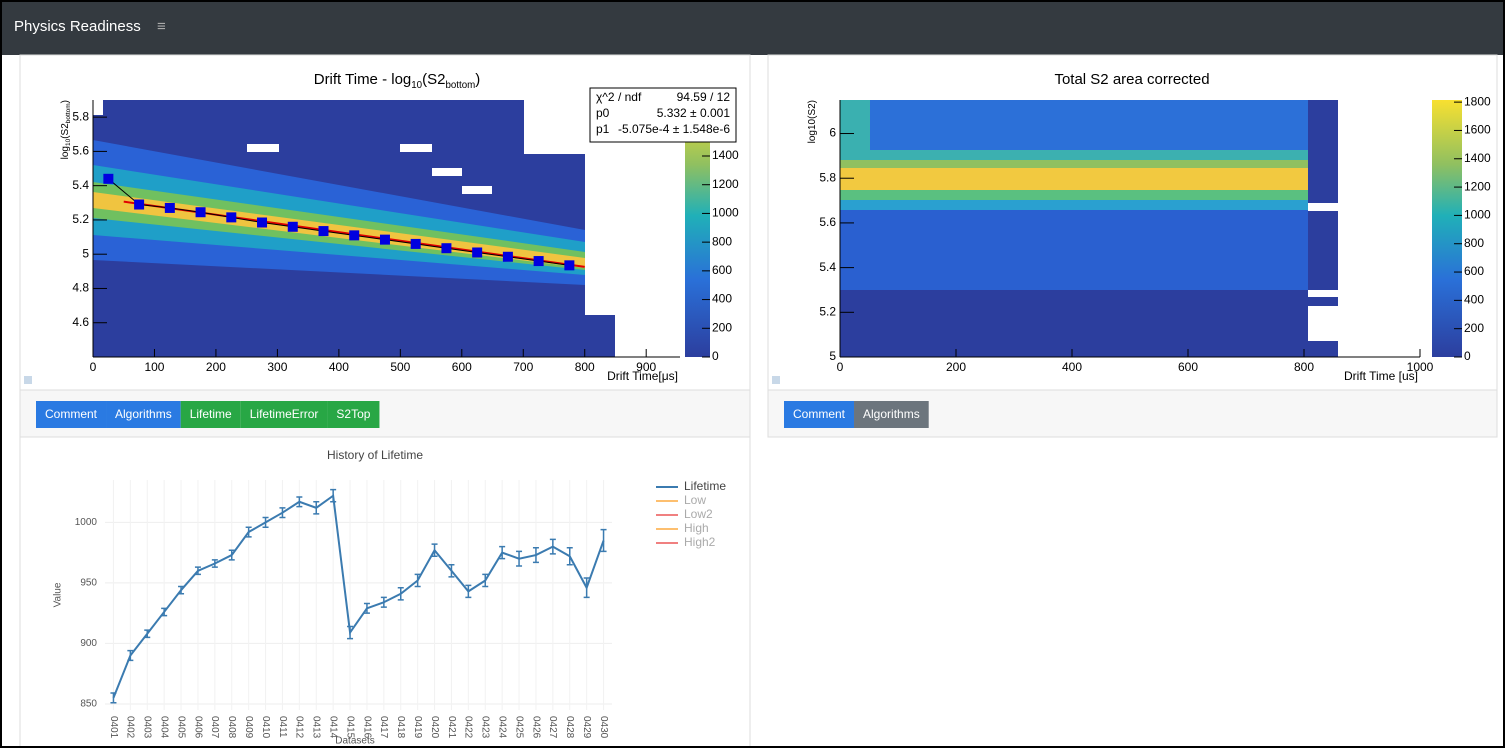  I want to click on y-axis-label: Value, so click(58, 594).